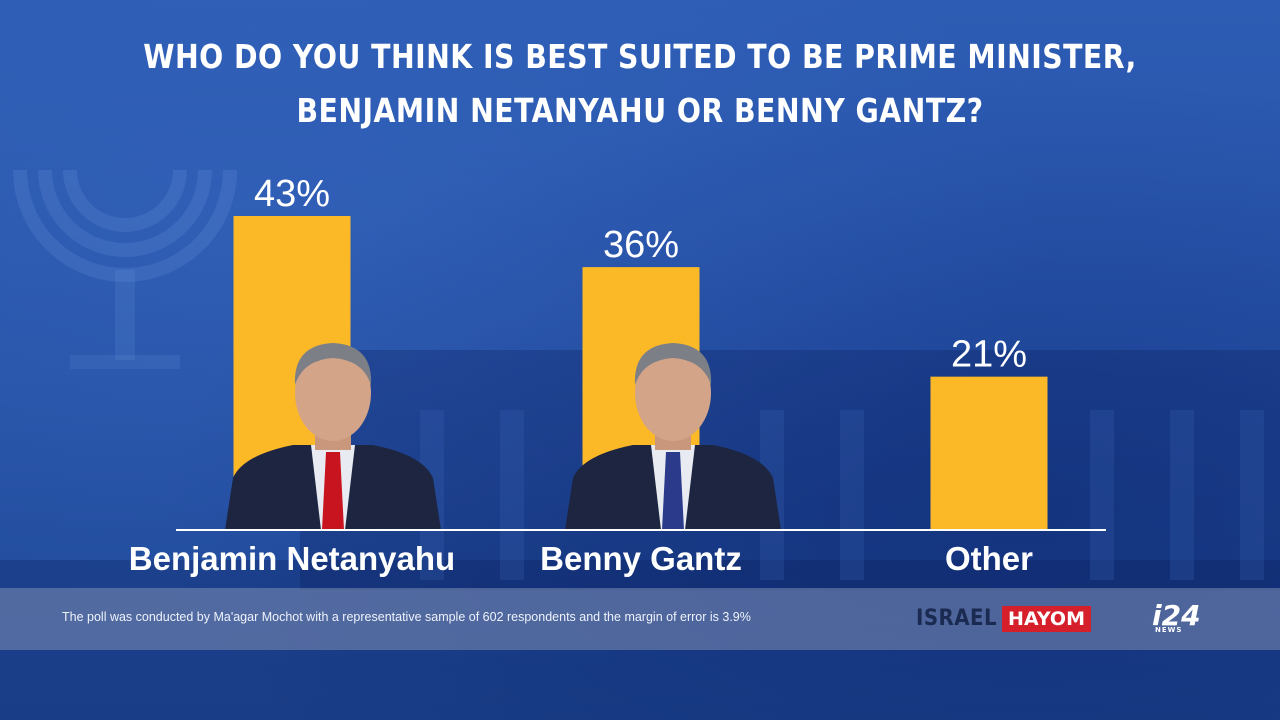 The width and height of the screenshot is (1280, 720). Describe the element at coordinates (292, 558) in the screenshot. I see `category-label-benjamin-netanyahu: Benjamin Netanyahu` at that location.